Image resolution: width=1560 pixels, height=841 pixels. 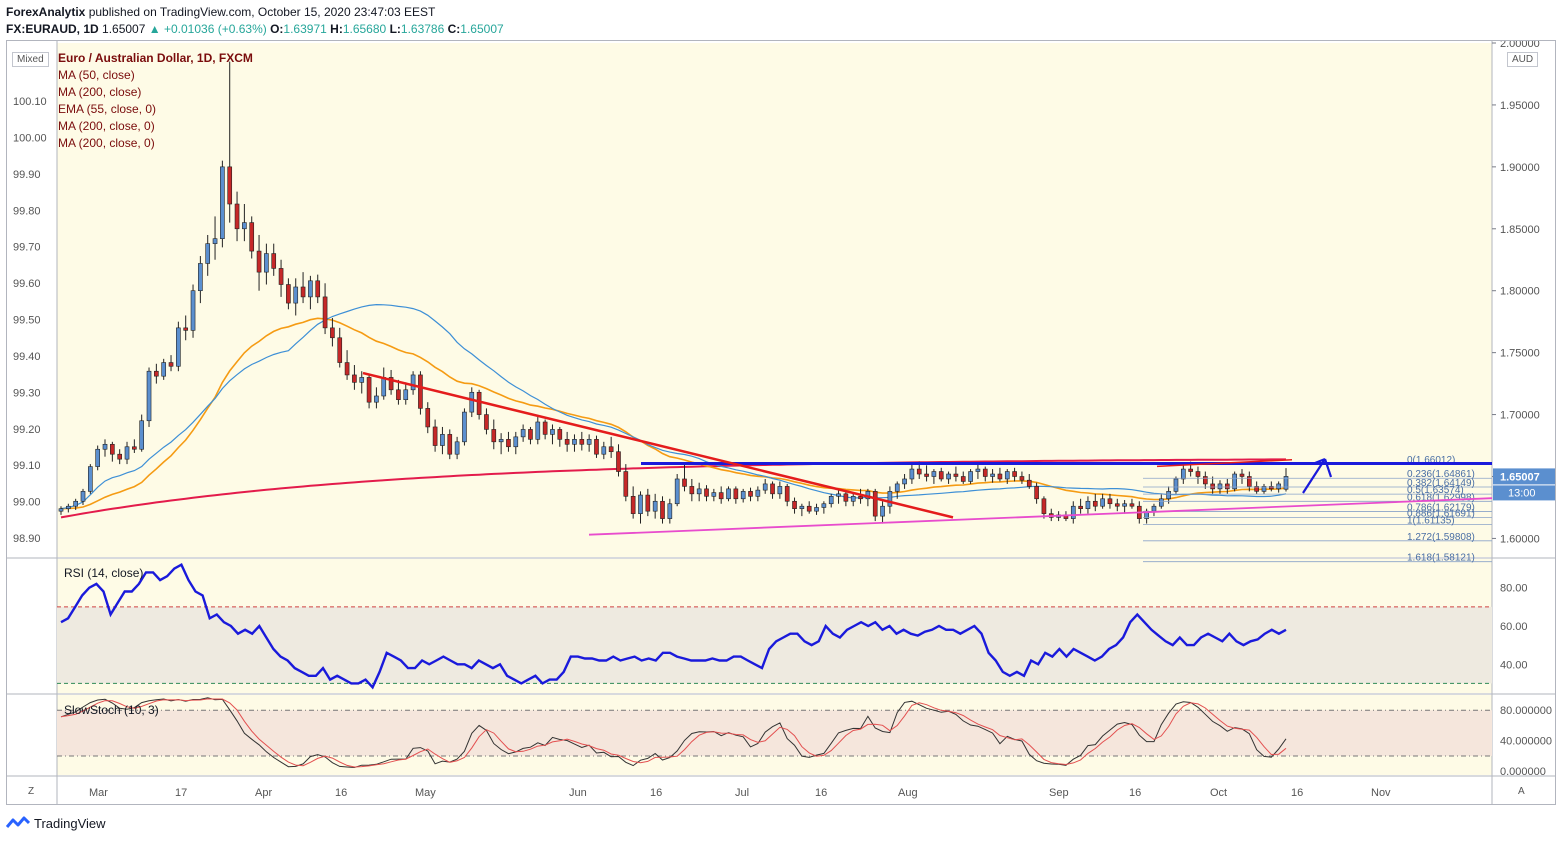 I want to click on publisher-name: ForexAnalytix, so click(x=46, y=12).